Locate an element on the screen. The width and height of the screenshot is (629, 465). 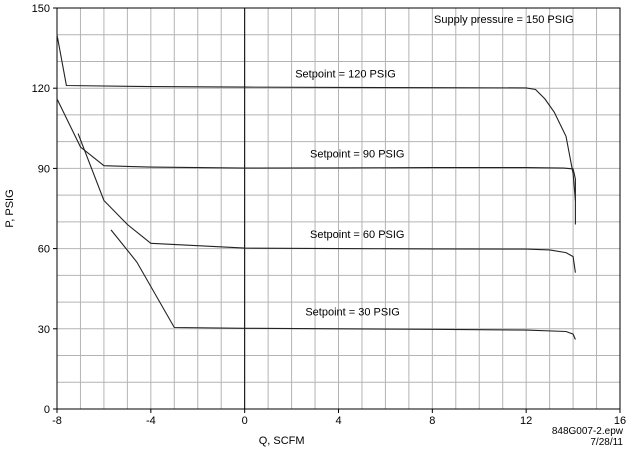
footer-filename: 848G007-2.epw is located at coordinates (587, 431).